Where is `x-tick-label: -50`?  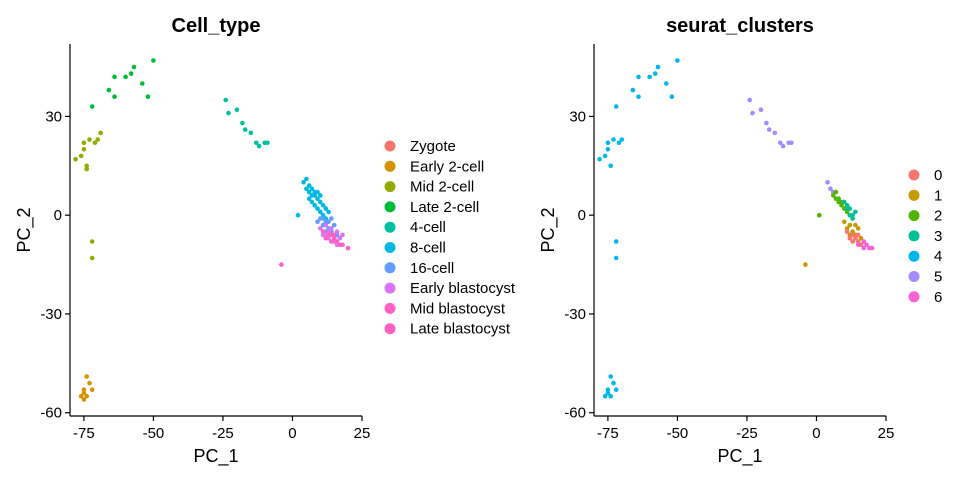 x-tick-label: -50 is located at coordinates (678, 433).